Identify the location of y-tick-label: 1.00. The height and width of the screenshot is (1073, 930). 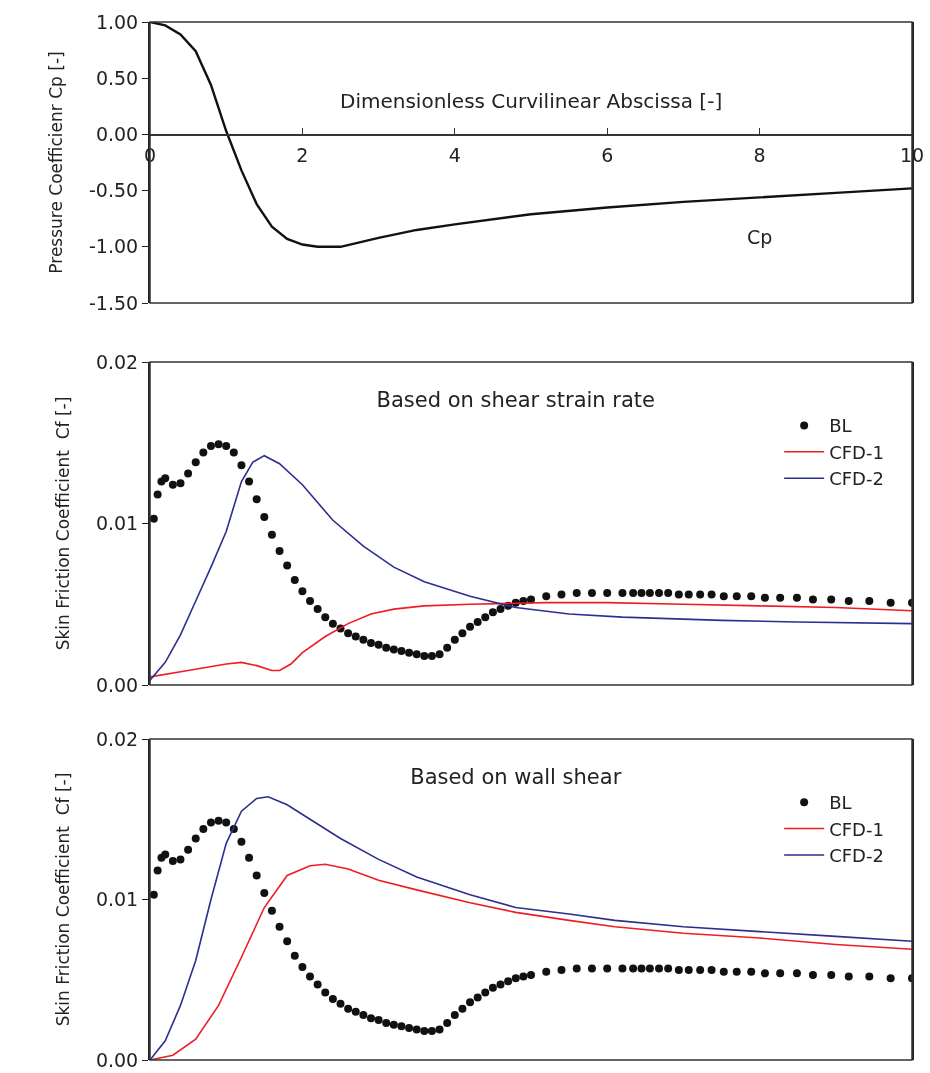
(117, 21).